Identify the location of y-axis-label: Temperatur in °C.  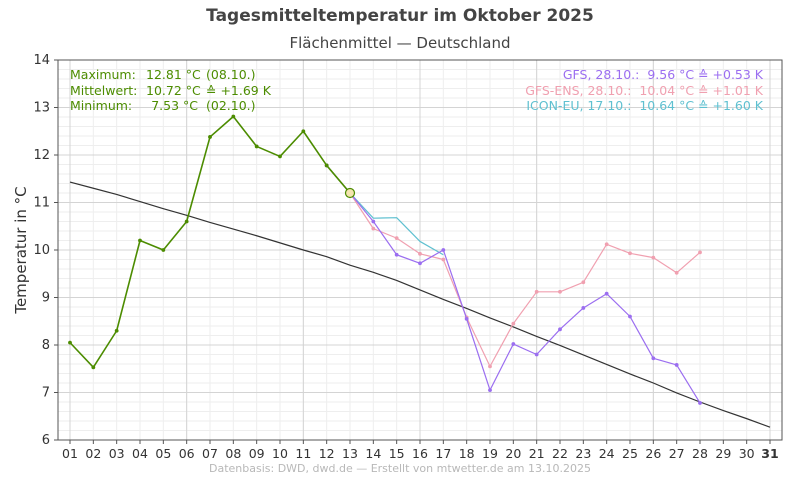
(21, 250).